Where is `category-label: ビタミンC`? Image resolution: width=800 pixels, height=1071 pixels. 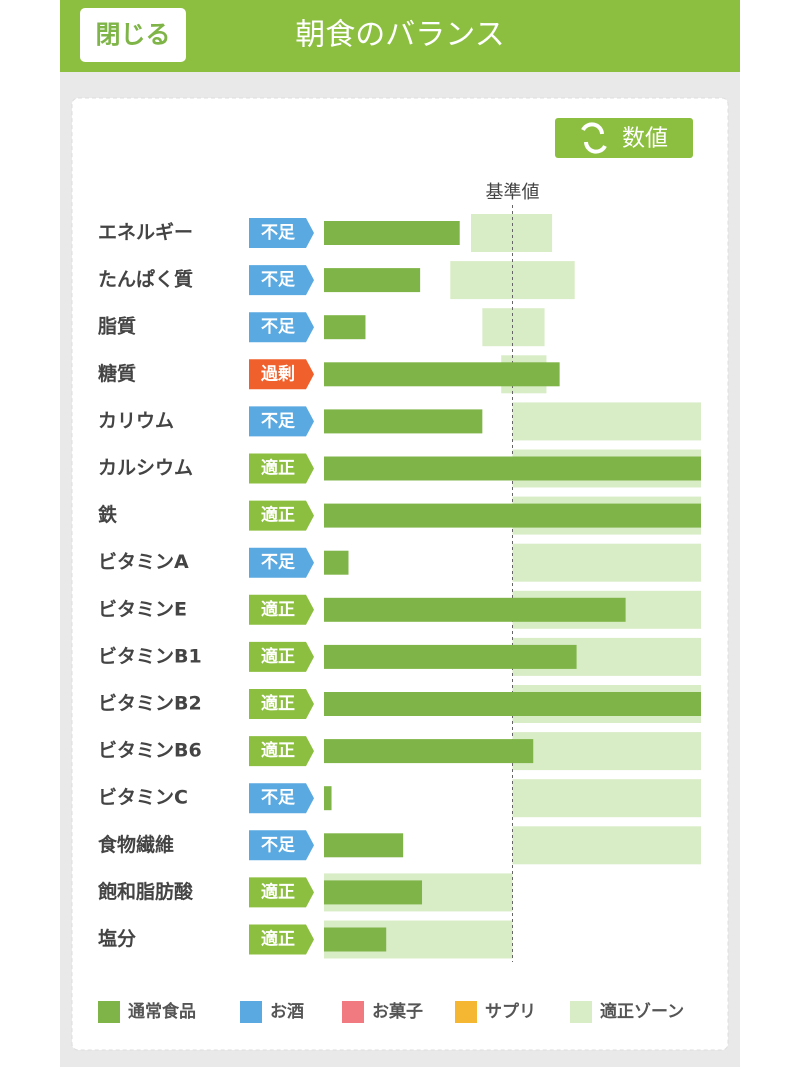
category-label: ビタミンC is located at coordinates (143, 798).